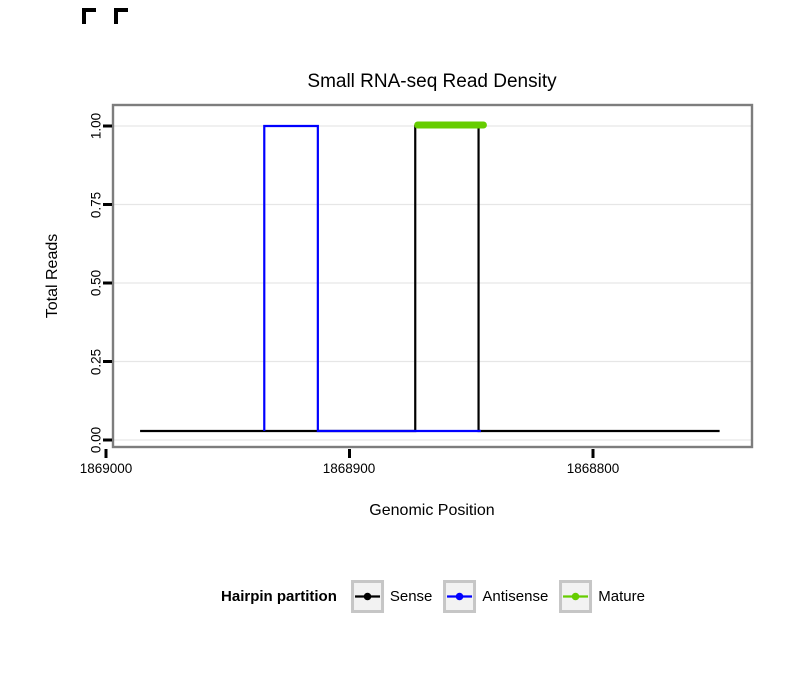  I want to click on legend-entry-mature: Mature, so click(602, 596).